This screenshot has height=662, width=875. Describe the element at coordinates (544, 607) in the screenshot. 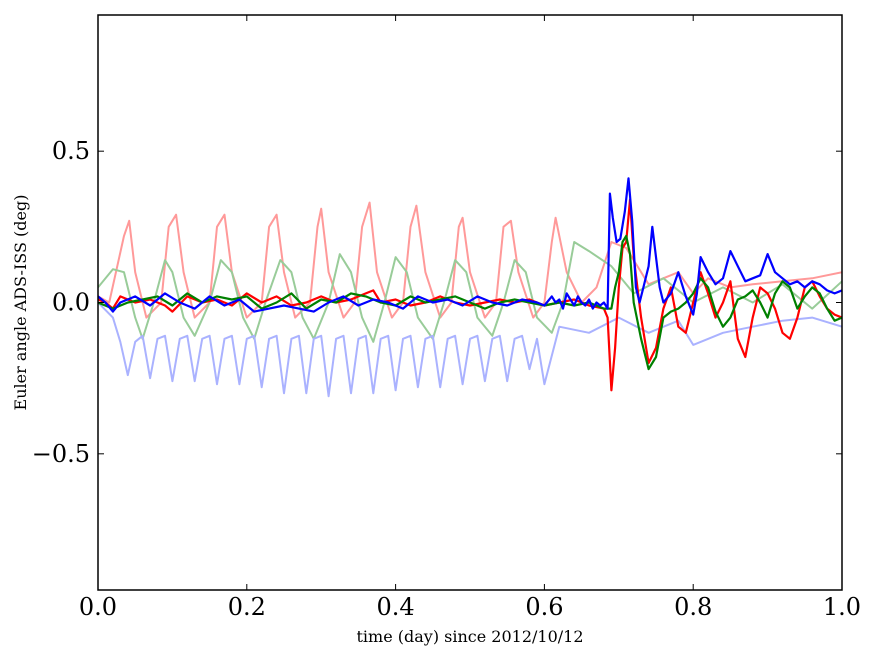

I see `x-tick-label: 0.6` at that location.